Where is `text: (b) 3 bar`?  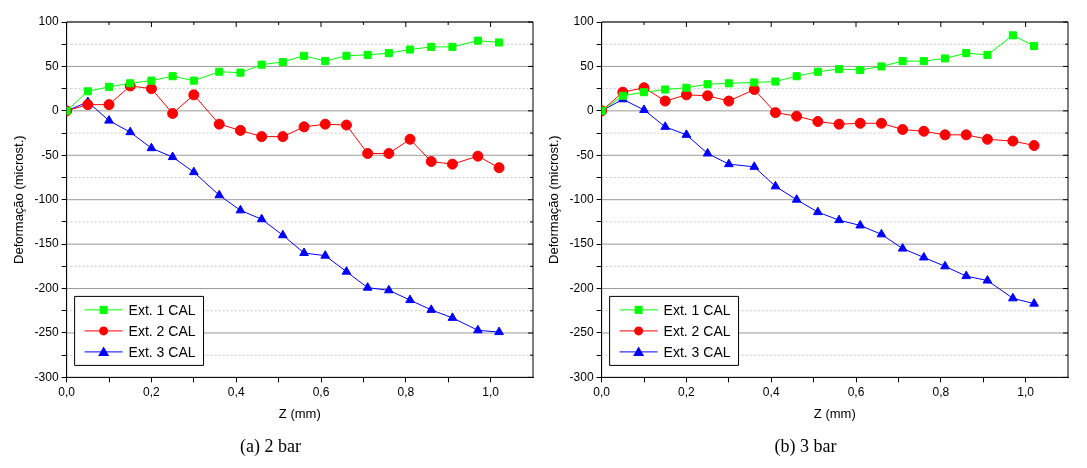 text: (b) 3 bar is located at coordinates (805, 446).